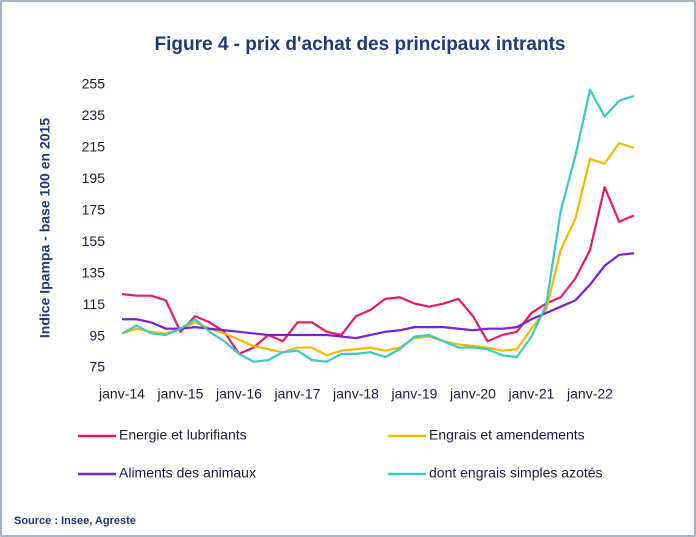 Image resolution: width=696 pixels, height=537 pixels. What do you see at coordinates (507, 435) in the screenshot?
I see `legend-label: Engrais et amendements` at bounding box center [507, 435].